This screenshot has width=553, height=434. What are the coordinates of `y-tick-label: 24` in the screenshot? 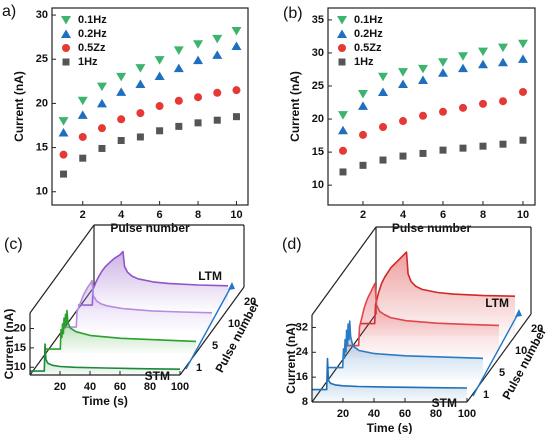 It's located at (302, 352).